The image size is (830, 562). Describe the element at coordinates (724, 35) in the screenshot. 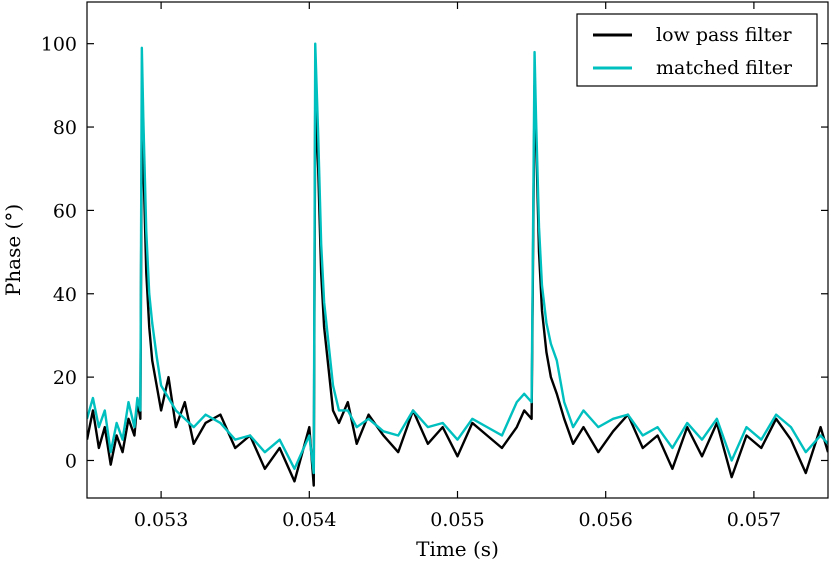

I see `legend-label-low-pass: low pass filter` at that location.